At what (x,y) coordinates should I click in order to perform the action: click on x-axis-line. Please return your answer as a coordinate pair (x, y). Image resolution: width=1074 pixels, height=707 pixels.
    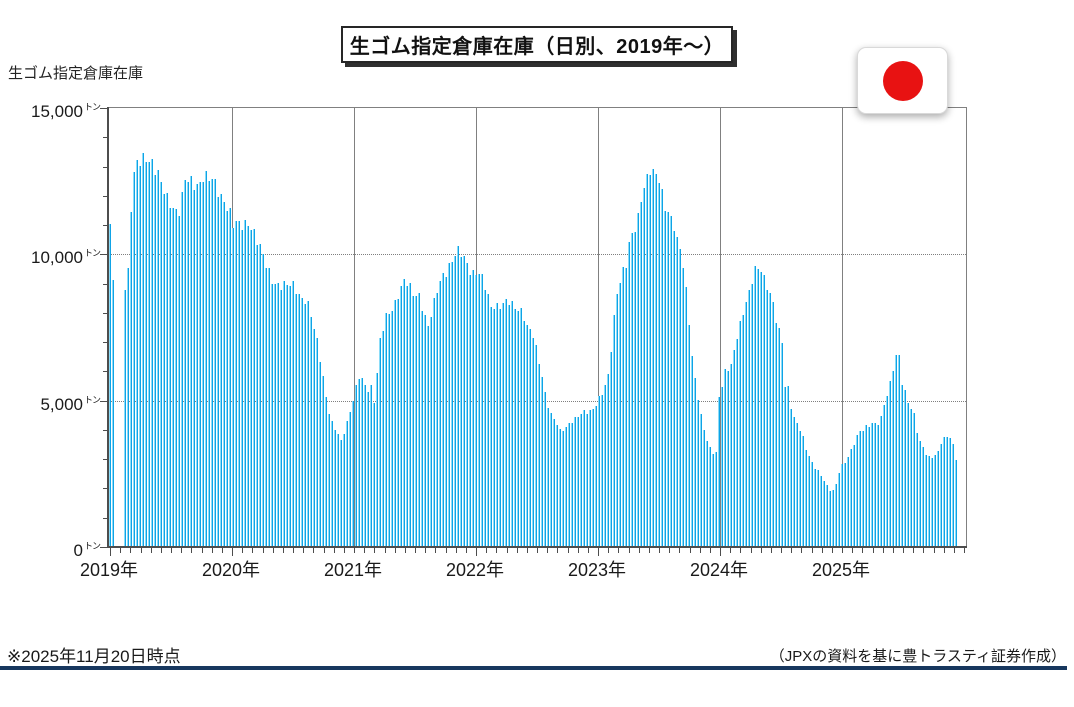
    Looking at the image, I should click on (537, 547).